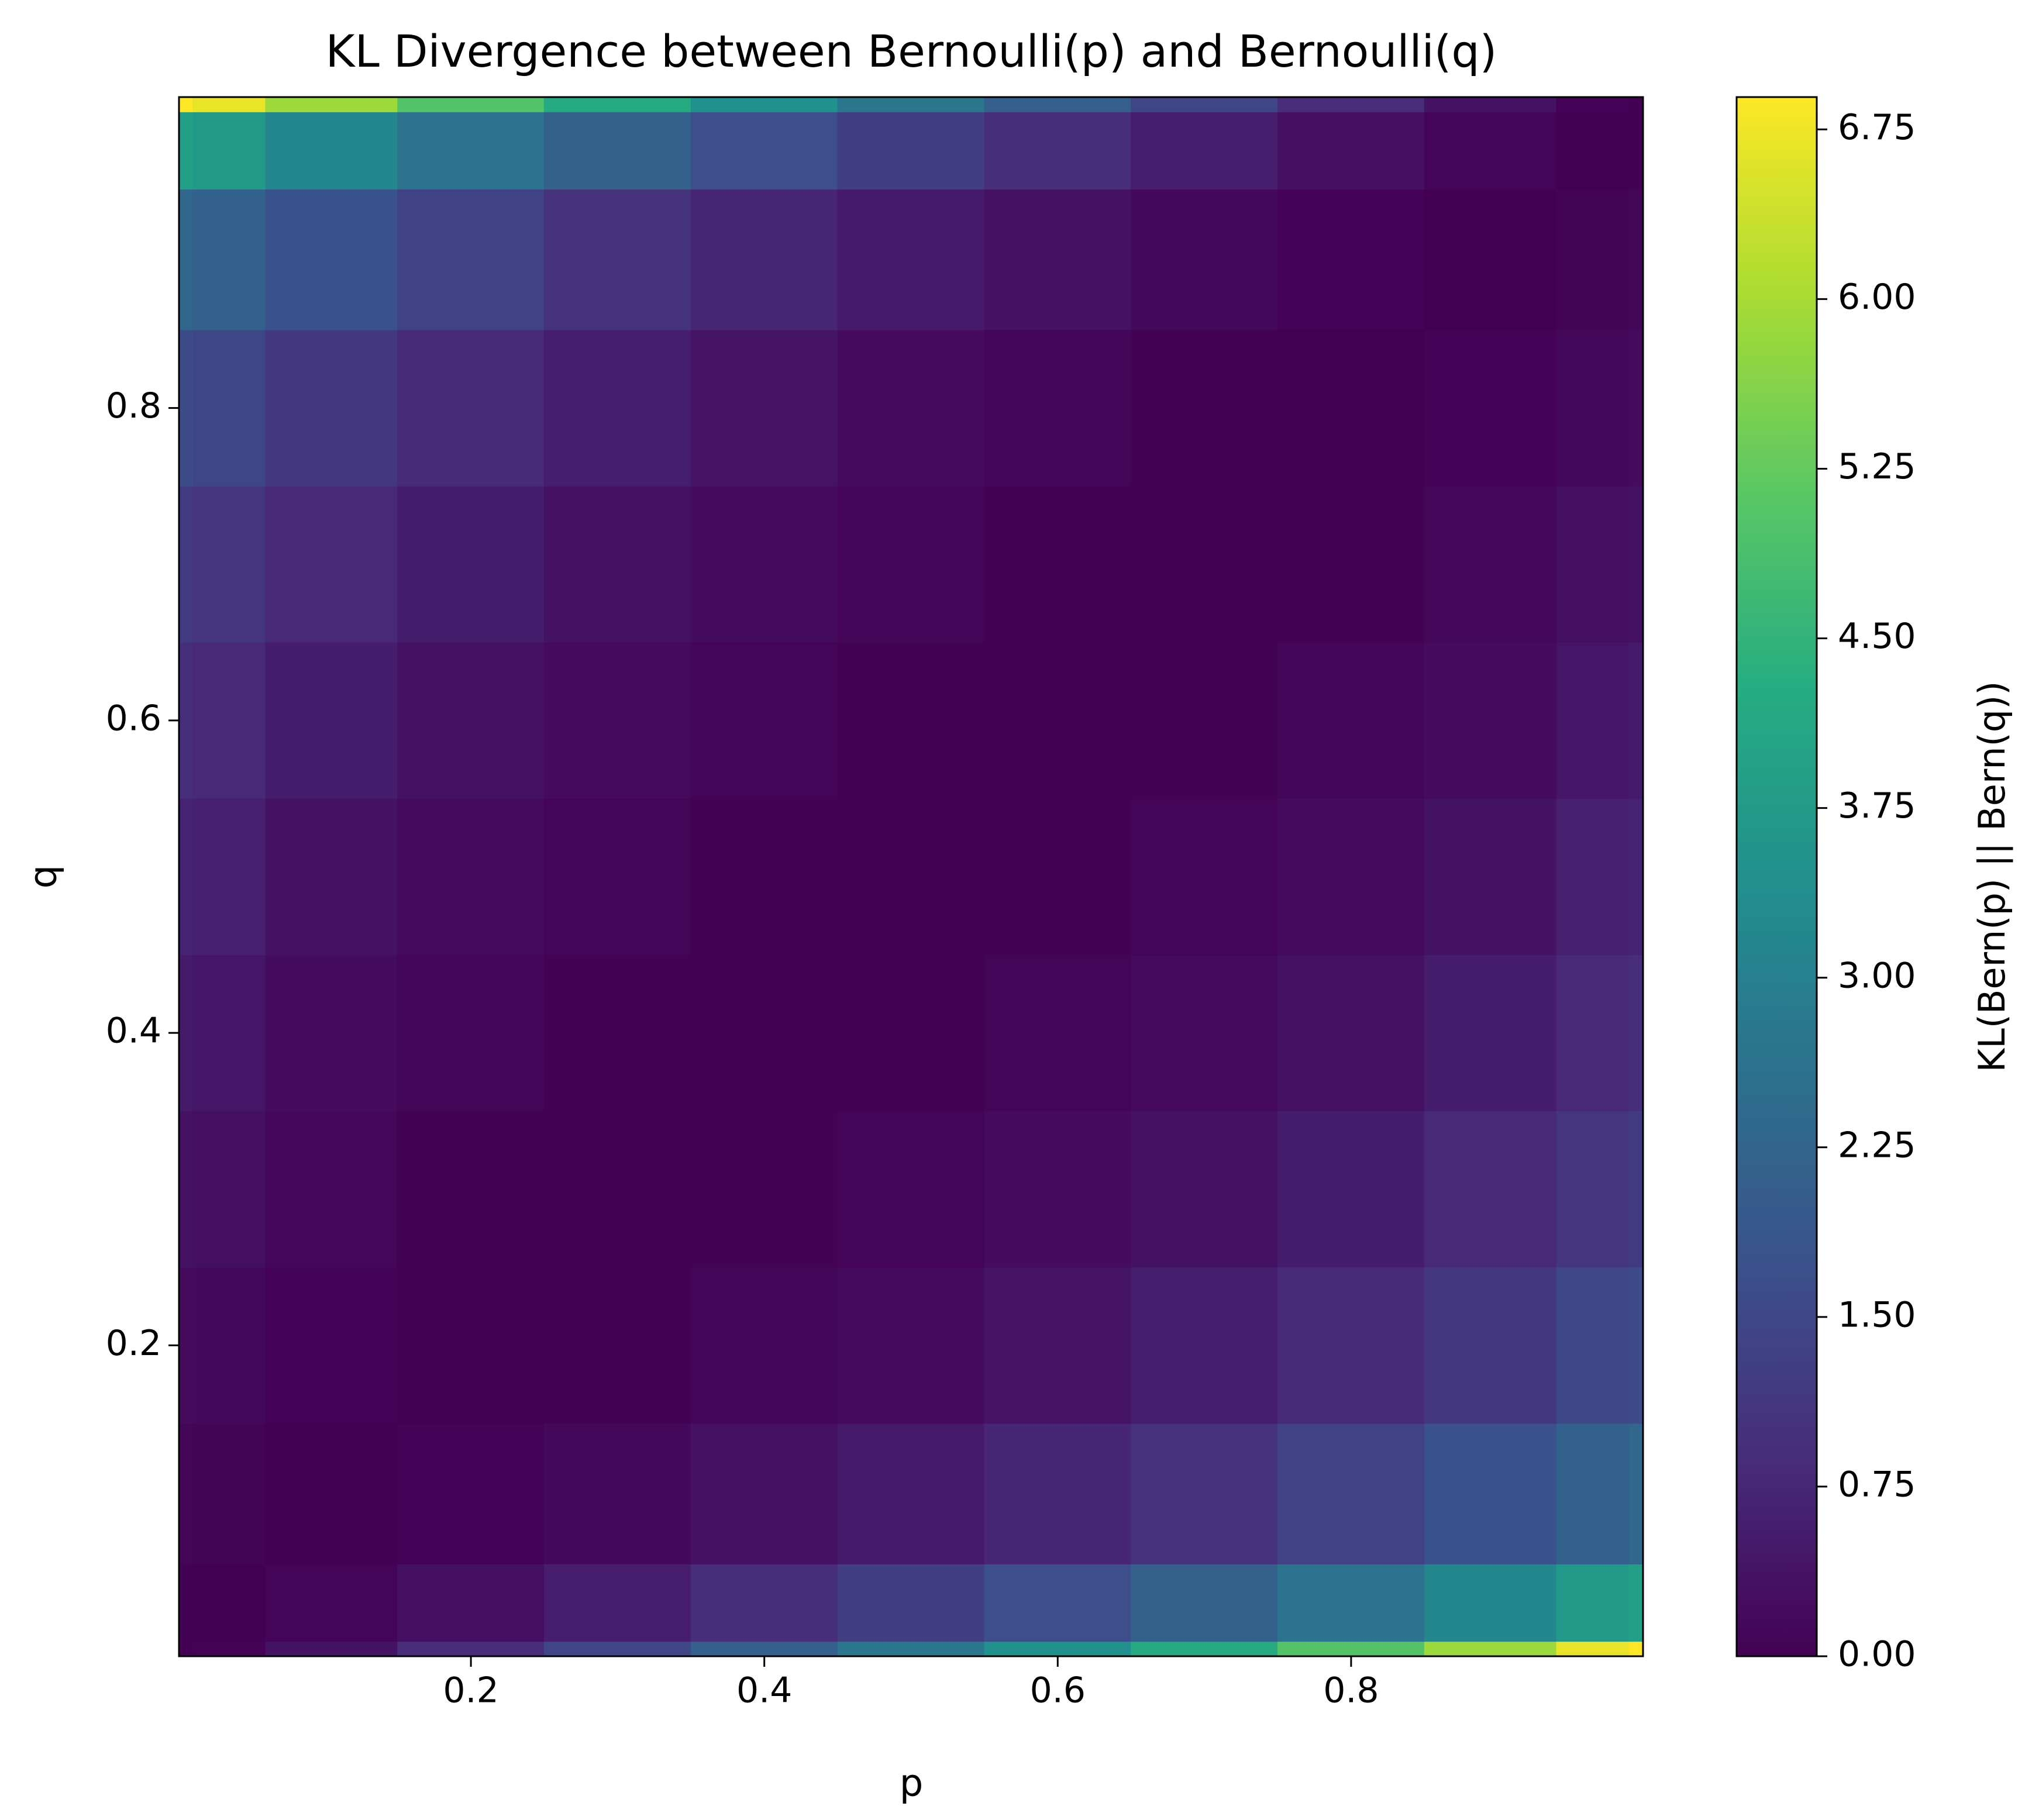 The image size is (2032, 1820). Describe the element at coordinates (764, 1690) in the screenshot. I see `x-tick-label: 0.4` at that location.